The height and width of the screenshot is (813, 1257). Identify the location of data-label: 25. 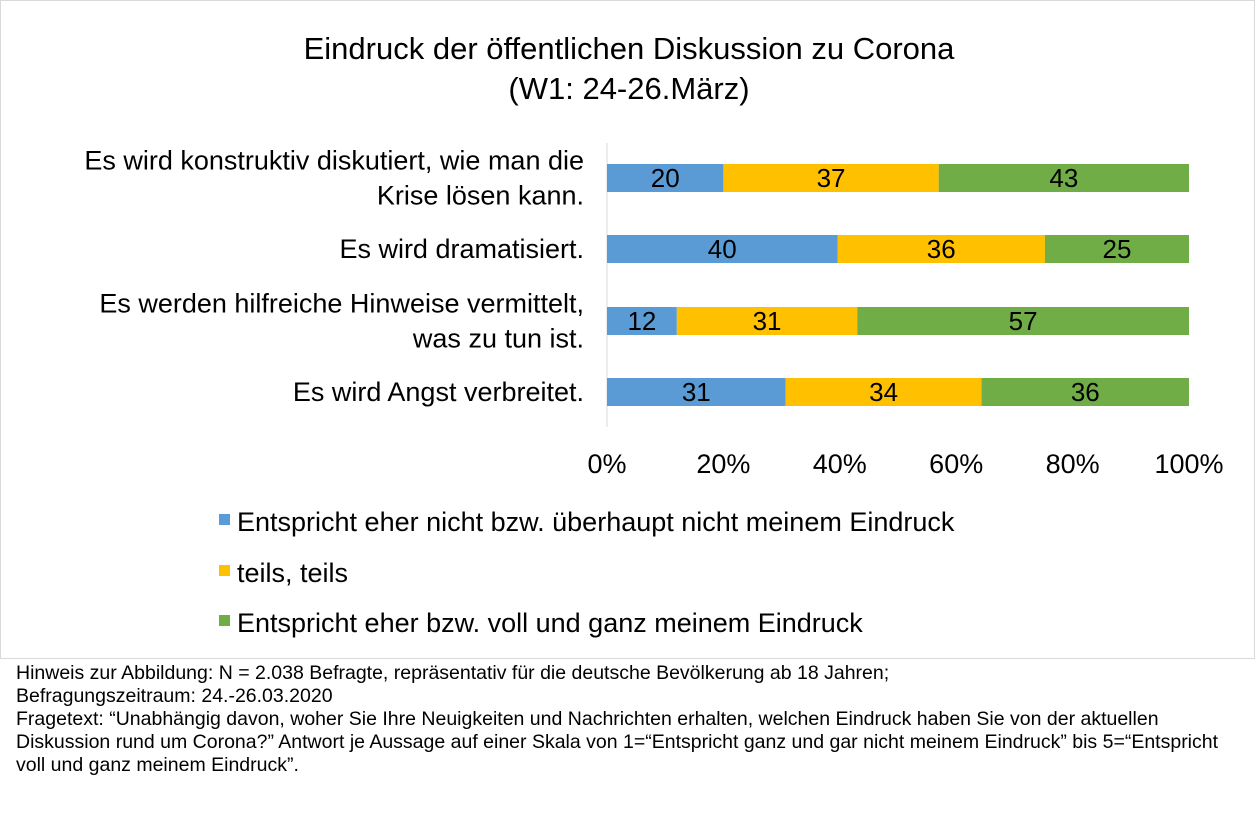
(1117, 249).